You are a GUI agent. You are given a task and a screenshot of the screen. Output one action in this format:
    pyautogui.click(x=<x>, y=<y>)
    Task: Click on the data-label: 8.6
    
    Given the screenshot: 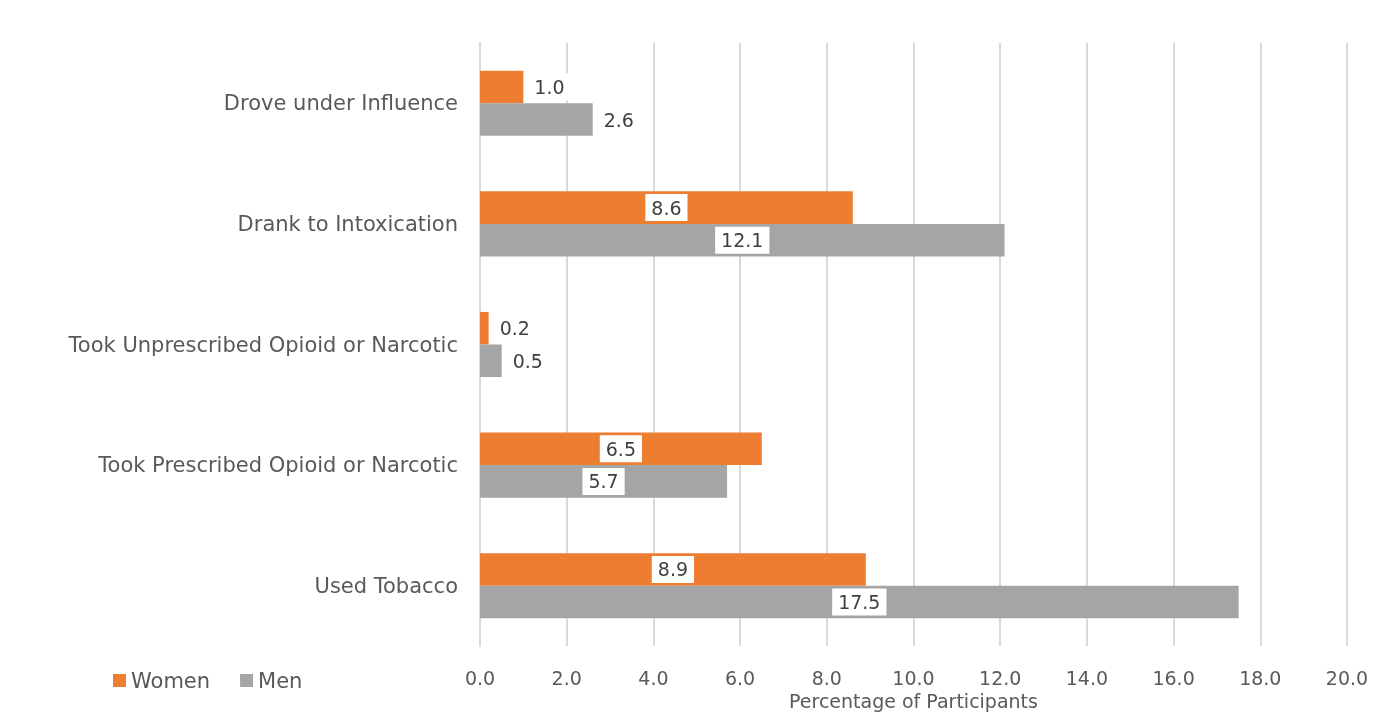 What is the action you would take?
    pyautogui.click(x=666, y=207)
    